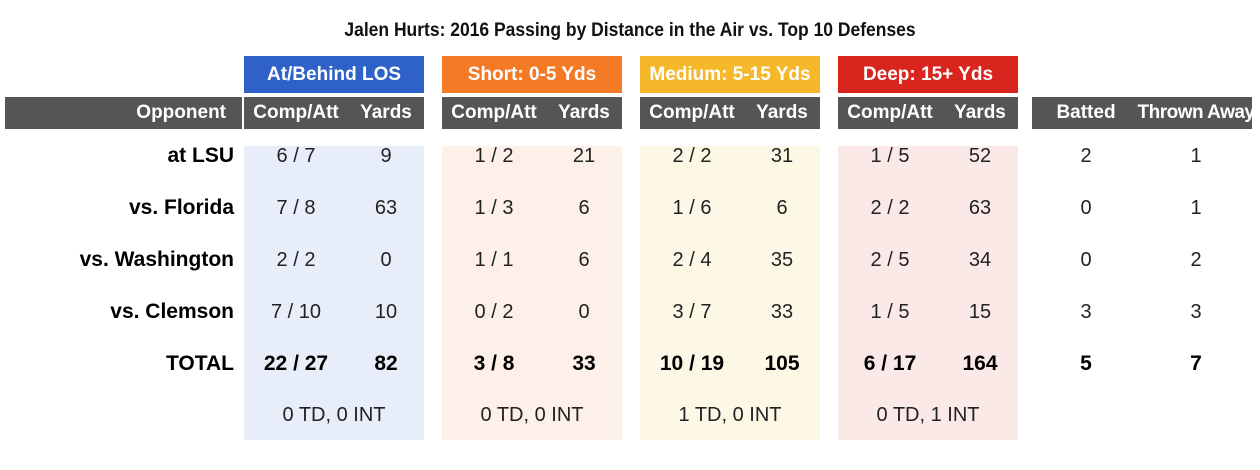 This screenshot has width=1260, height=470. Describe the element at coordinates (692, 207) in the screenshot. I see `comp-att-cell: 1 / 6` at that location.